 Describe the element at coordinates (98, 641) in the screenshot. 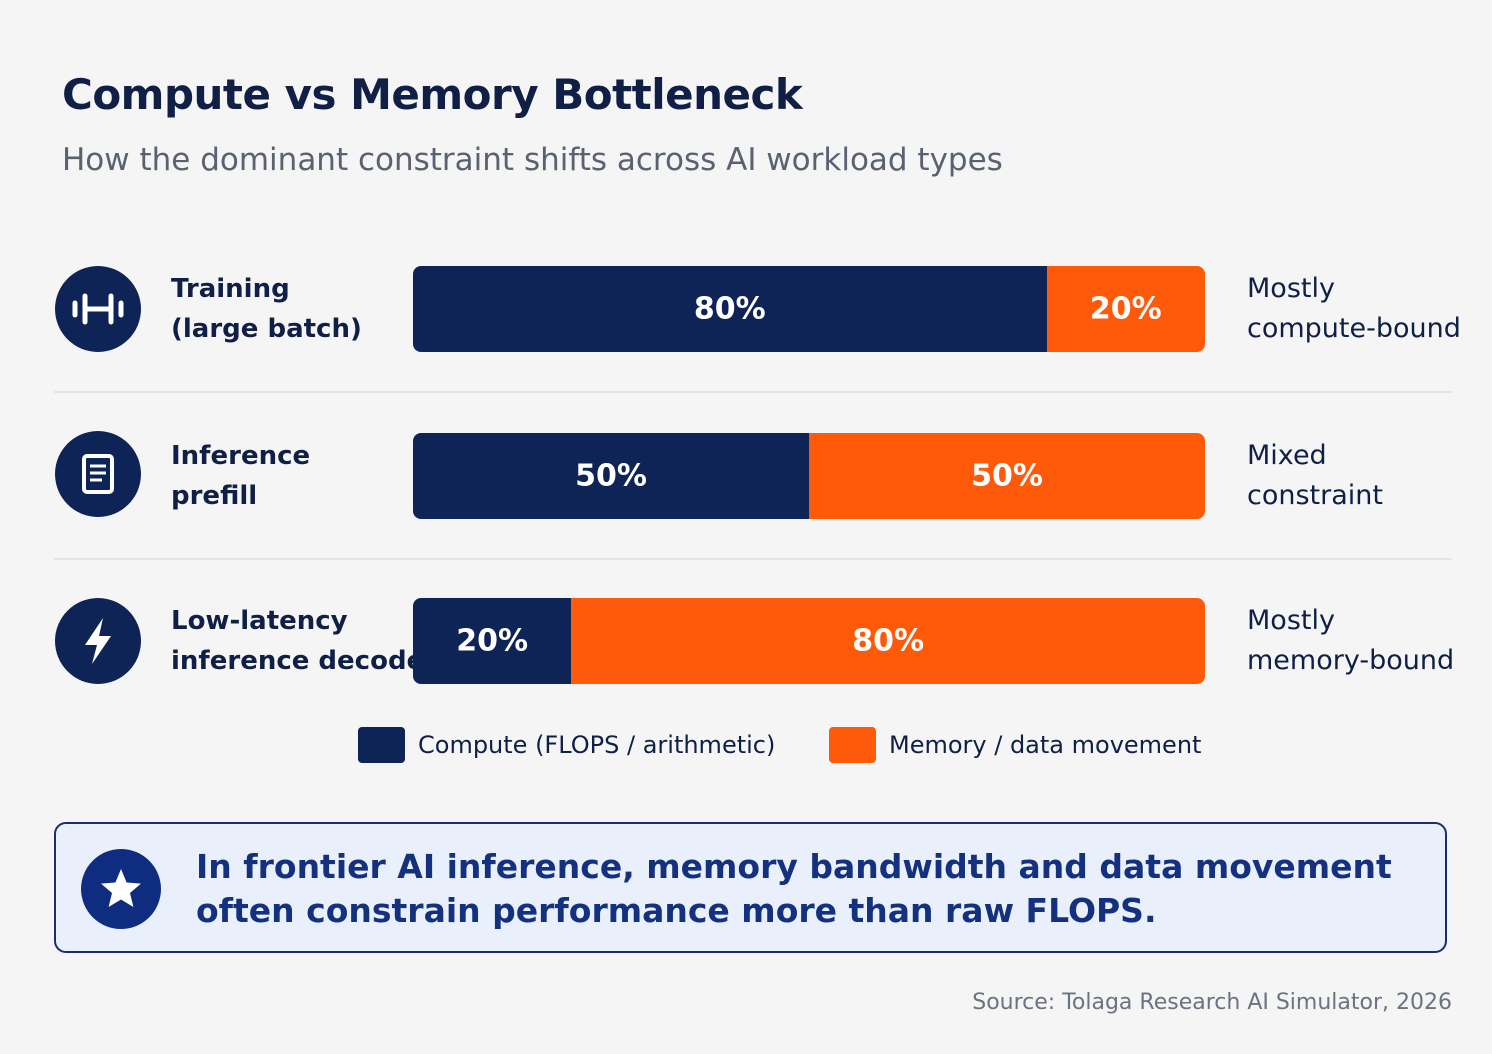

I see `icon-bolt` at that location.